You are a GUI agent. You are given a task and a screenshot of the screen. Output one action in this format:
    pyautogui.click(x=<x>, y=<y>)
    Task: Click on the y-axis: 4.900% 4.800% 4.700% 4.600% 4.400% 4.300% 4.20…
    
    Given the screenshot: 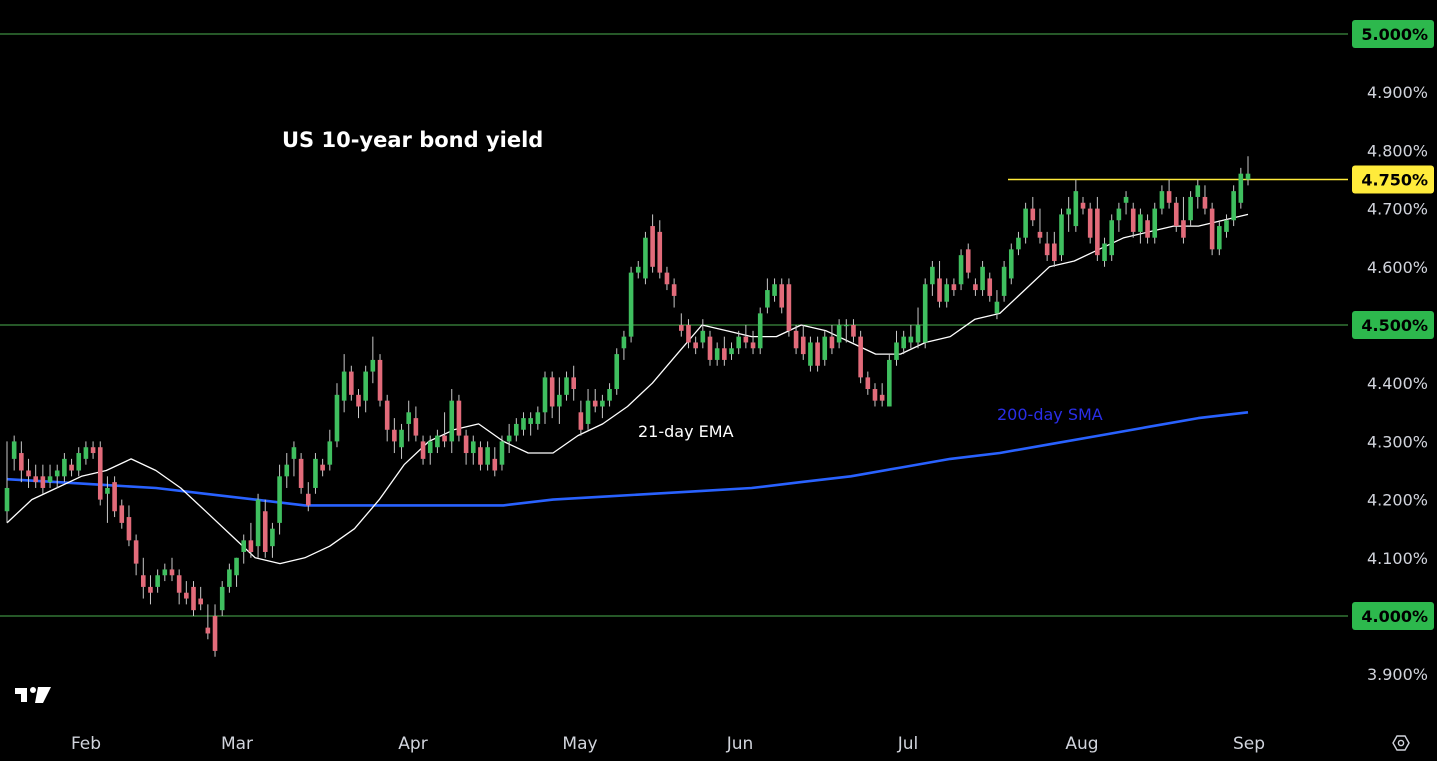 What is the action you would take?
    pyautogui.click(x=1393, y=352)
    